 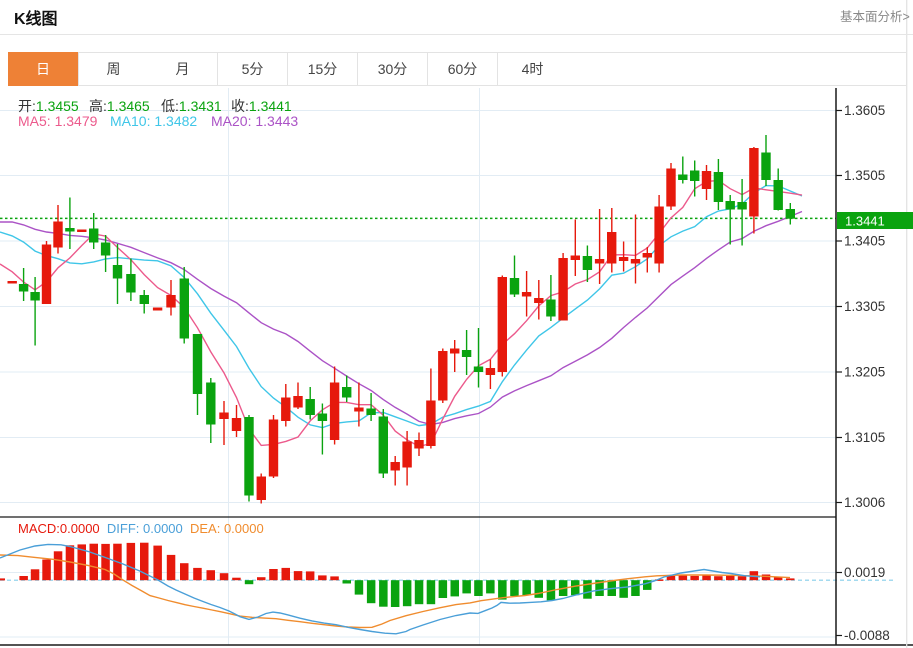 What do you see at coordinates (864, 306) in the screenshot?
I see `svg-text: 1.3305` at bounding box center [864, 306].